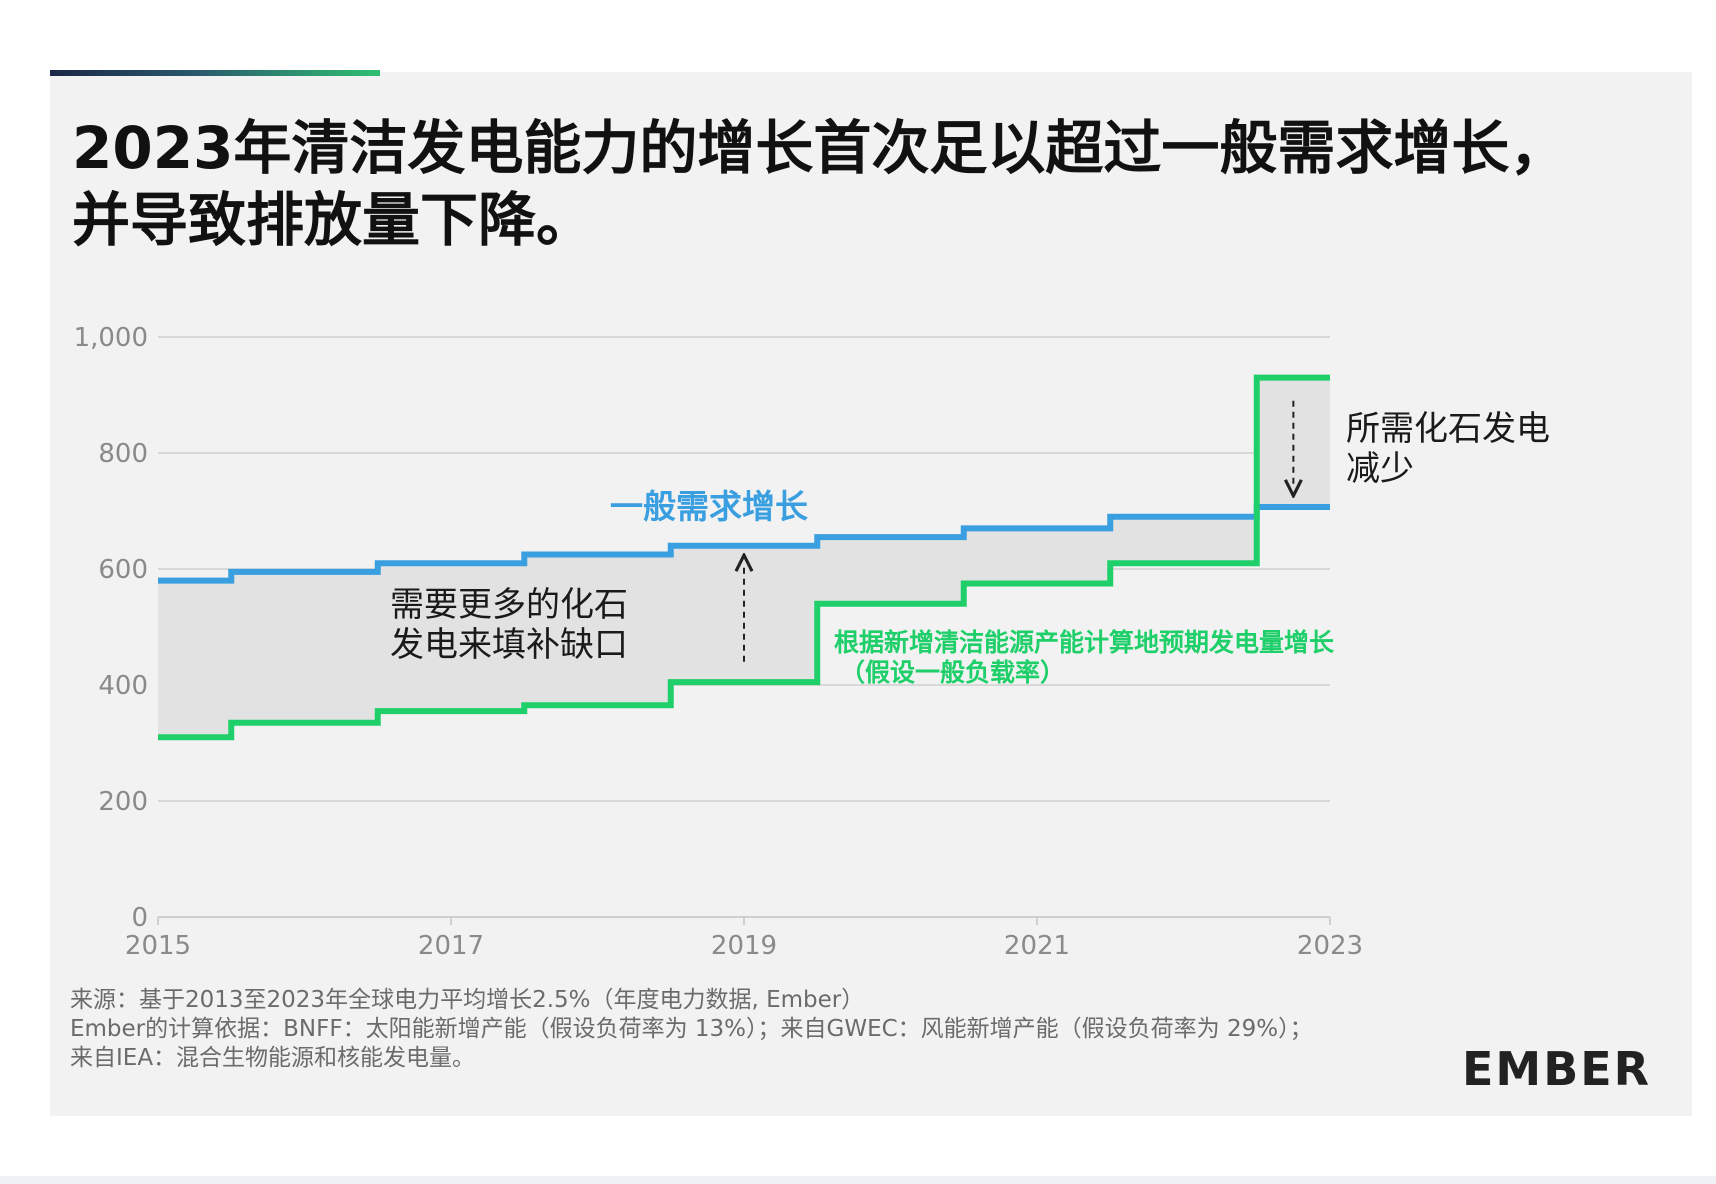  What do you see at coordinates (858, 1180) in the screenshot?
I see `bottom-strip` at bounding box center [858, 1180].